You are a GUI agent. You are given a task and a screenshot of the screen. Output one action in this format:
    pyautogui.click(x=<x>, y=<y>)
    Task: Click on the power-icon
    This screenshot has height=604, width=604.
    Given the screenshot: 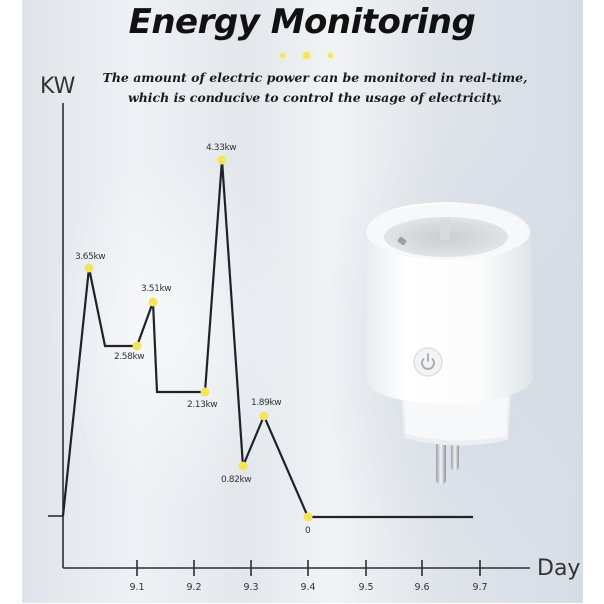 What is the action you would take?
    pyautogui.click(x=428, y=364)
    